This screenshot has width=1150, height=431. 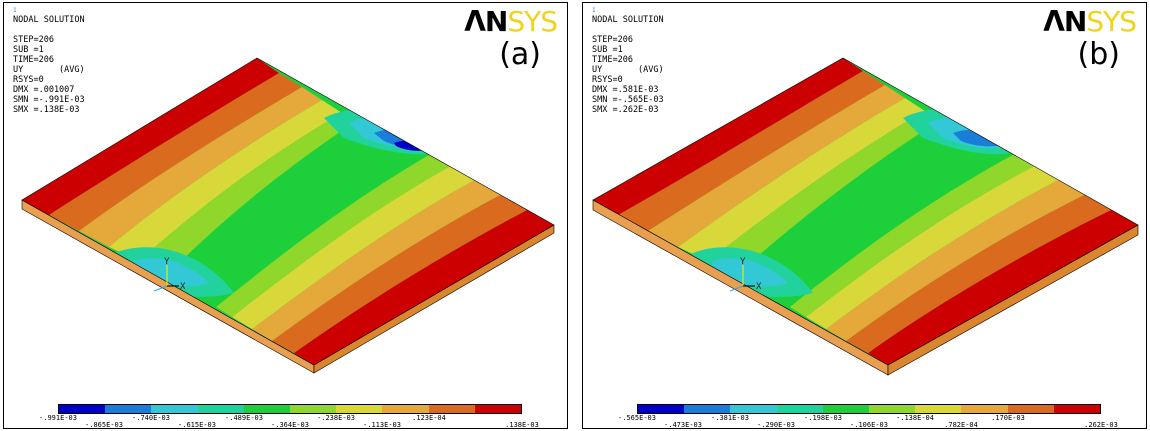 What do you see at coordinates (44, 90) in the screenshot?
I see `info-line: DMX =.001007` at bounding box center [44, 90].